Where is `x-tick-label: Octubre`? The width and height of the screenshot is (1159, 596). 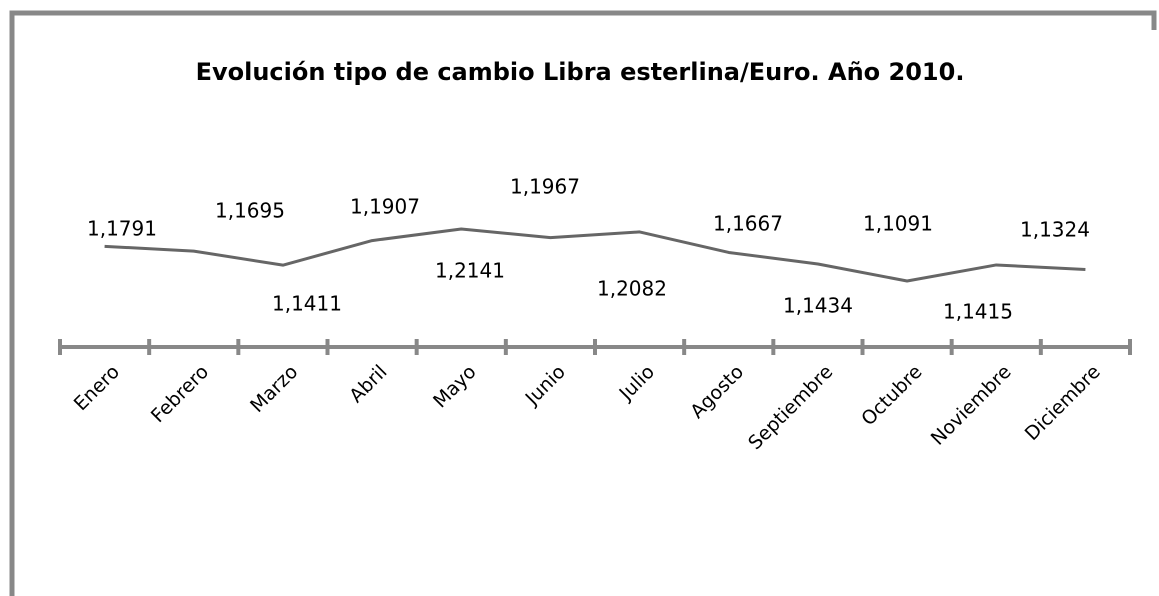
x-tick-label: Octubre is located at coordinates (891, 395).